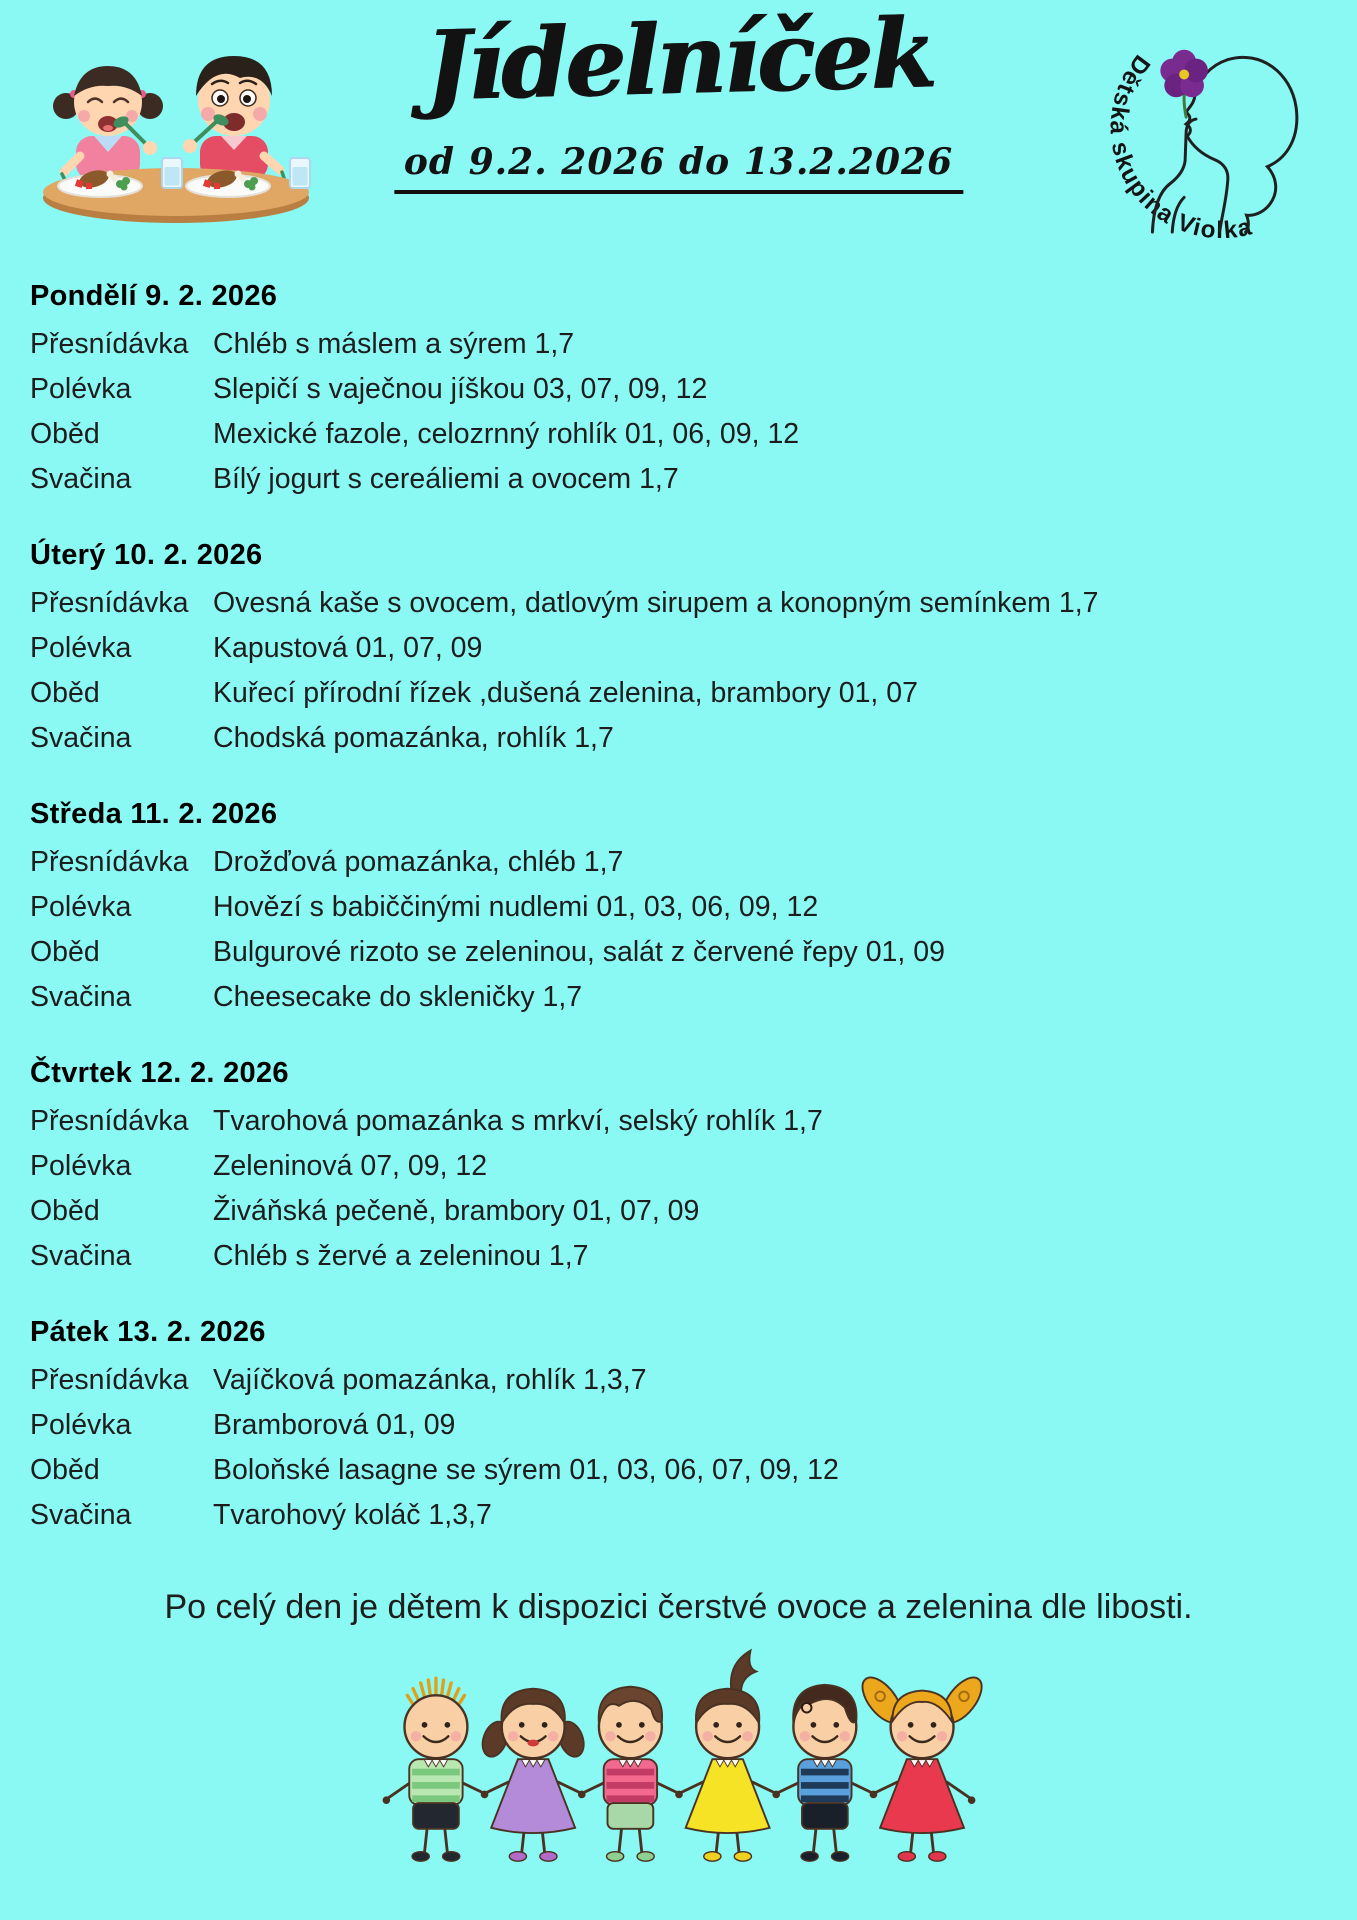  I want to click on meal-value: Vajíčková pomazánka, rohlík 1,3,7, so click(430, 1380).